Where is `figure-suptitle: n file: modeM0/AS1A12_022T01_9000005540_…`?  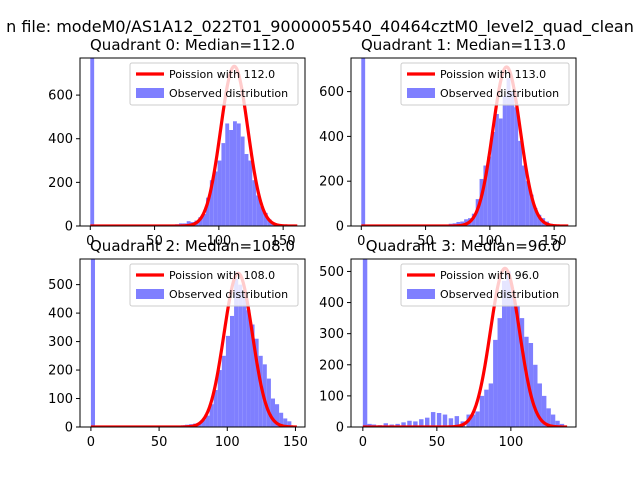 figure-suptitle: n file: modeM0/AS1A12_022T01_9000005540_… is located at coordinates (320, 27).